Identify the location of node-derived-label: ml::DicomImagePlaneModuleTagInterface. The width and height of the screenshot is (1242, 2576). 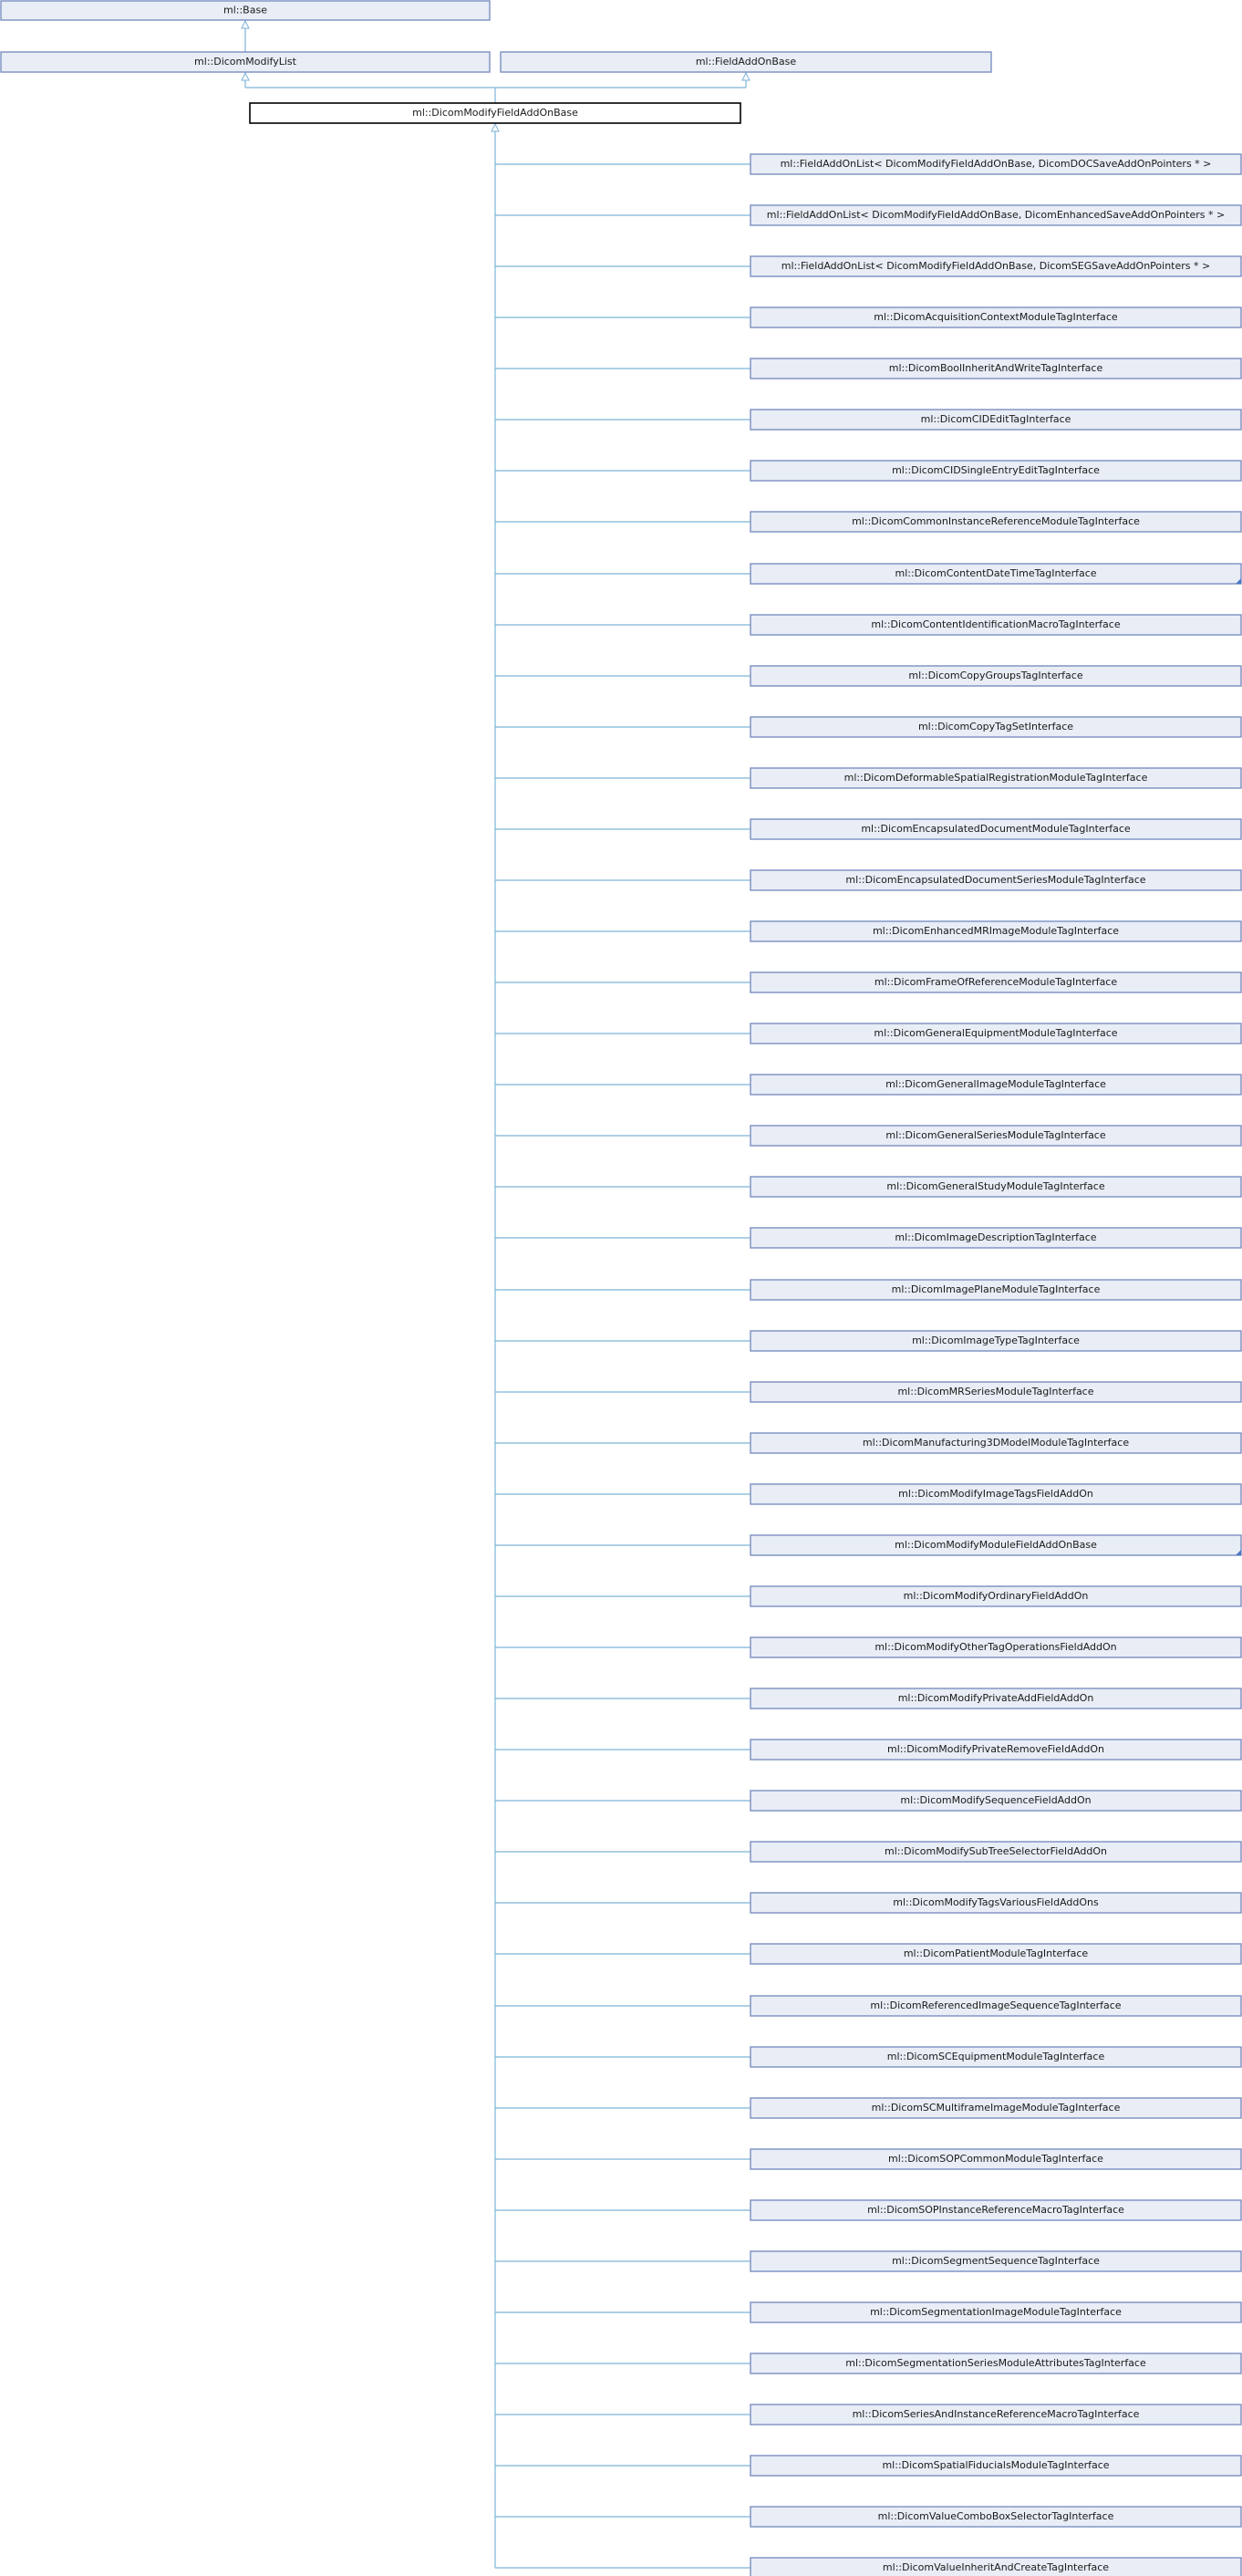
(996, 1289).